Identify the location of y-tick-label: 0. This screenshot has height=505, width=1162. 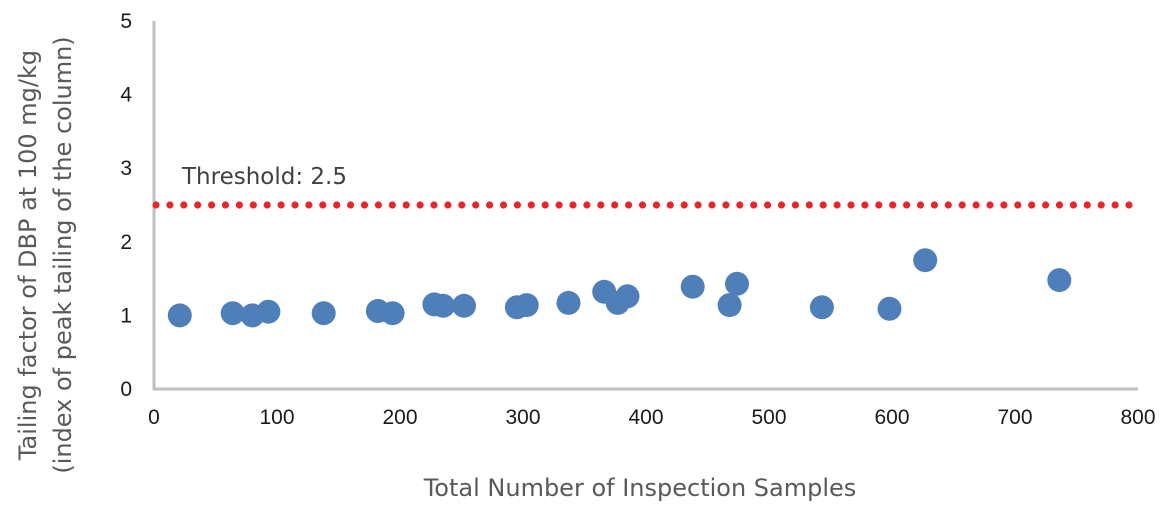
(126, 389).